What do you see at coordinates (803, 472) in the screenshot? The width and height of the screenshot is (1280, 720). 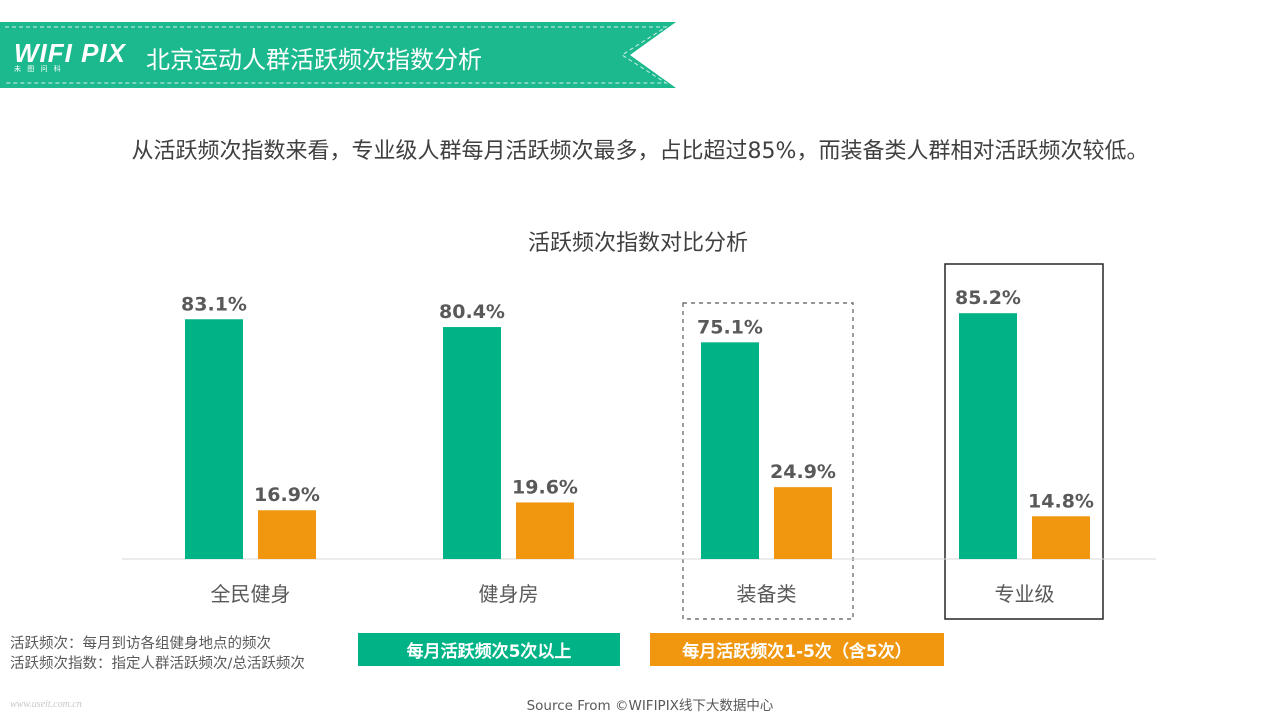 I see `bar-label-1-2: 24.9%` at bounding box center [803, 472].